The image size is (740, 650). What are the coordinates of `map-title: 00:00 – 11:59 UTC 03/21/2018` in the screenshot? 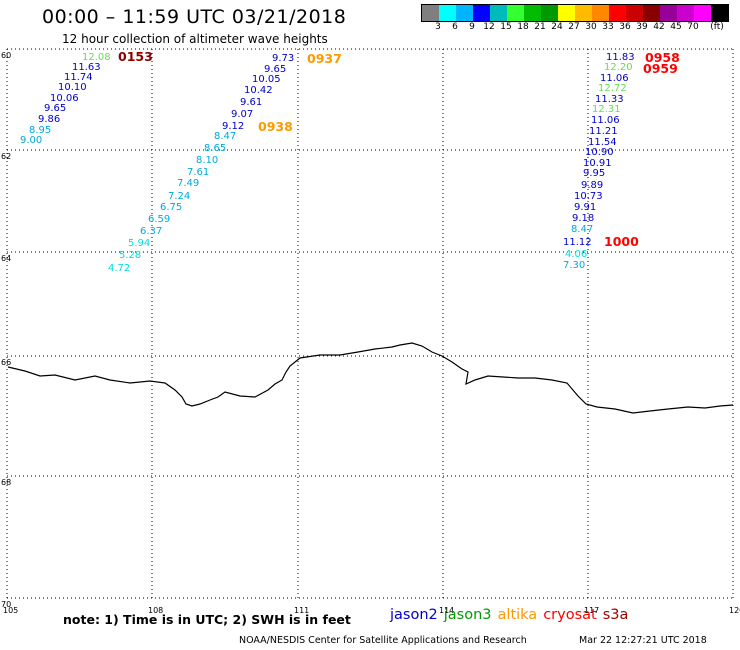 It's located at (194, 17).